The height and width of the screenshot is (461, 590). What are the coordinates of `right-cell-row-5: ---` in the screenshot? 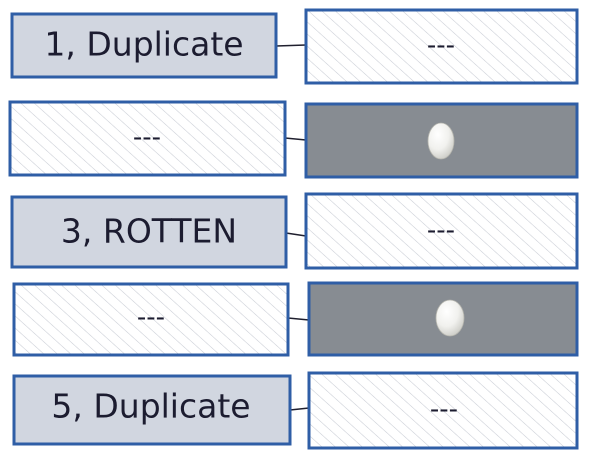 It's located at (443, 410).